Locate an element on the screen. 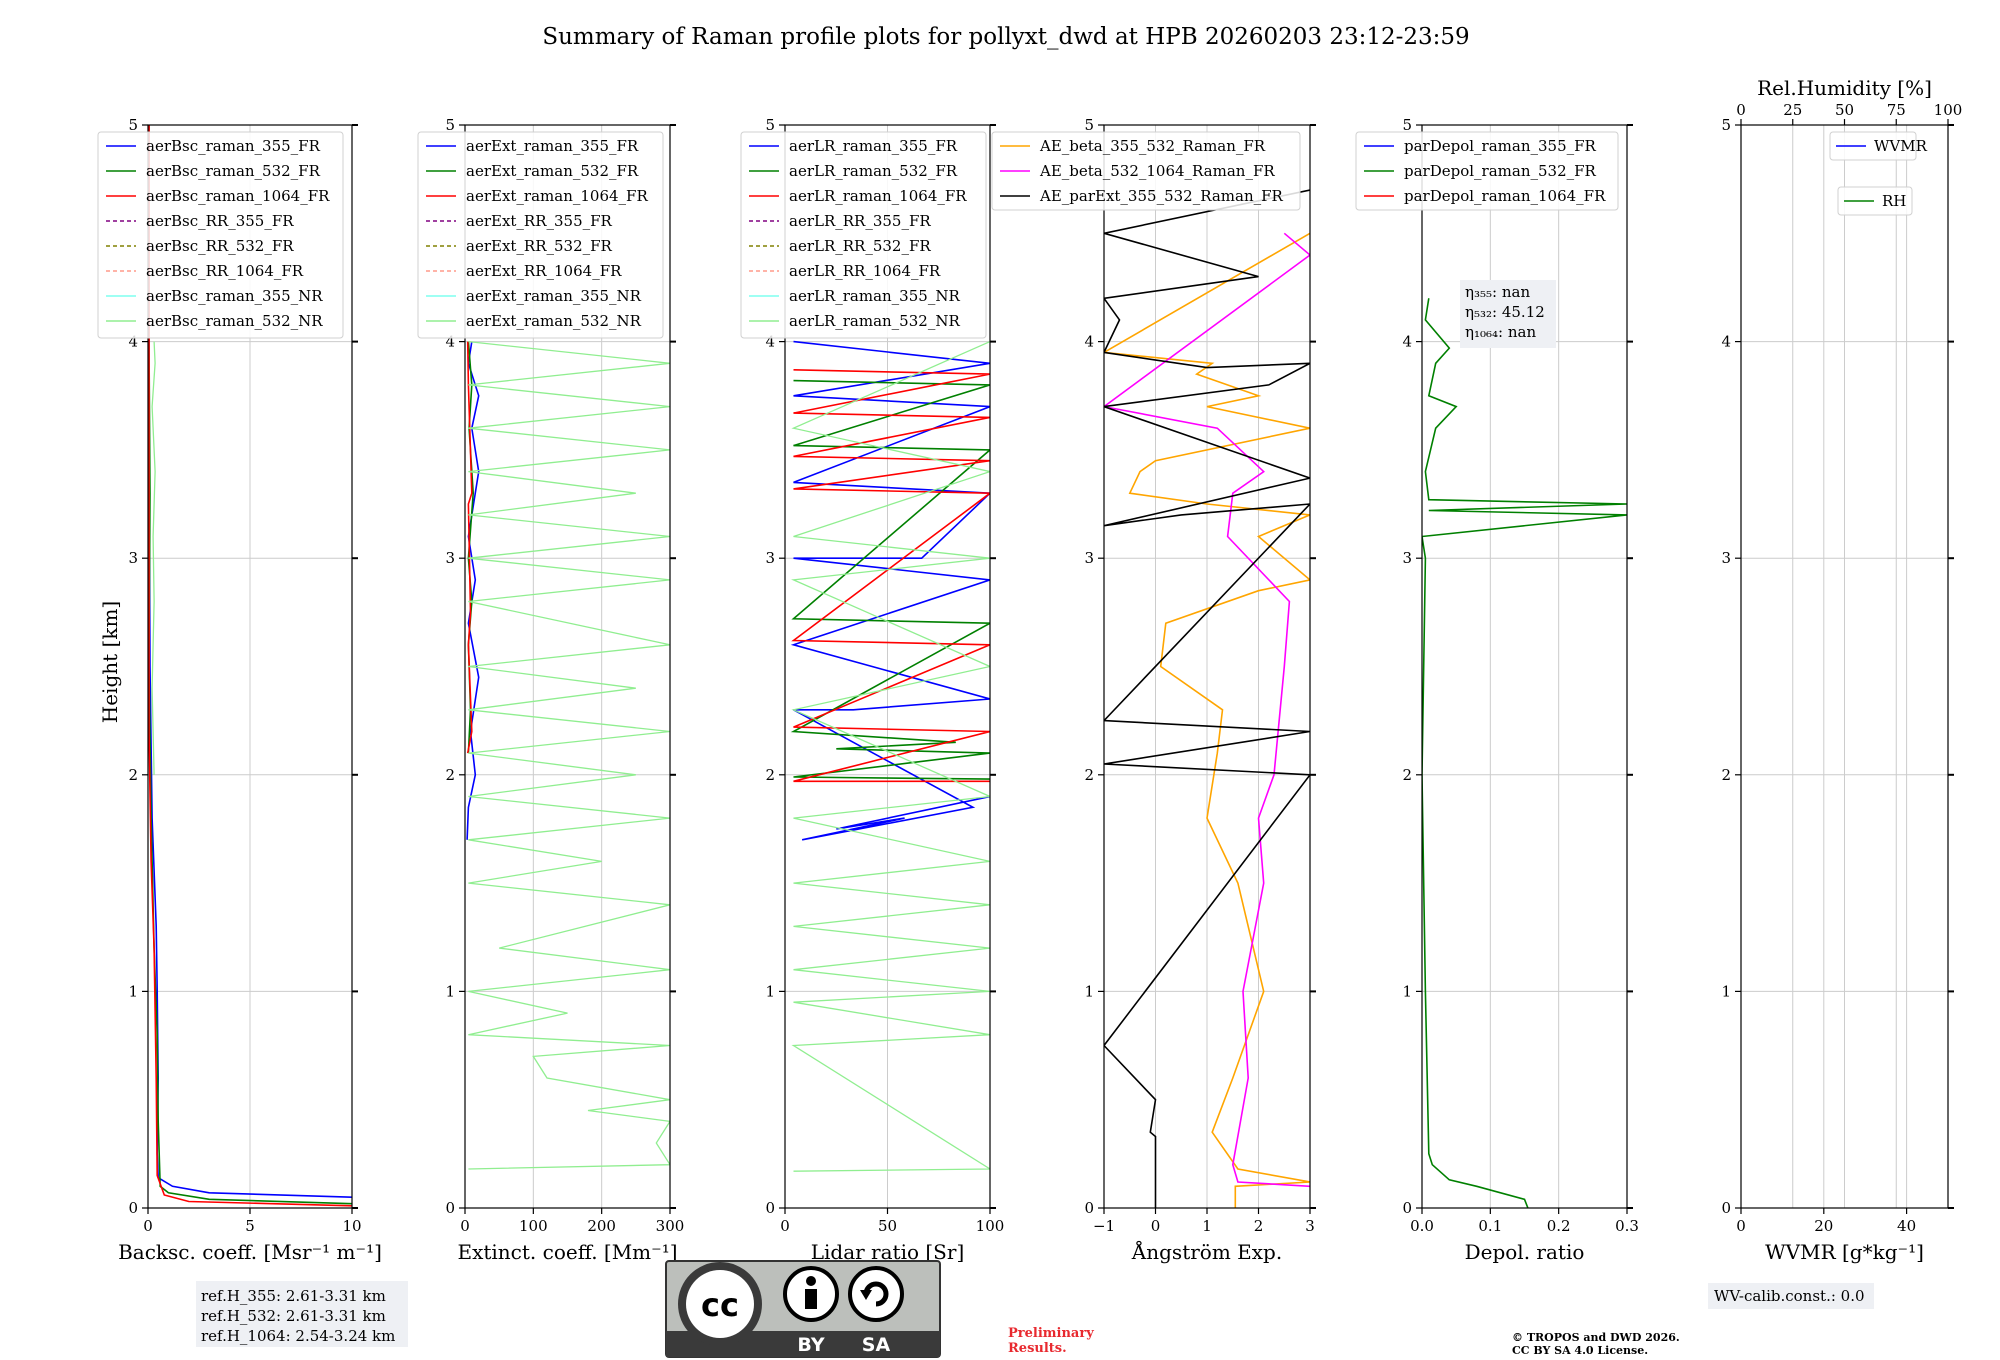 This screenshot has height=1360, width=2000. series-line-aerLR_raman_532_NR is located at coordinates (890, 756).